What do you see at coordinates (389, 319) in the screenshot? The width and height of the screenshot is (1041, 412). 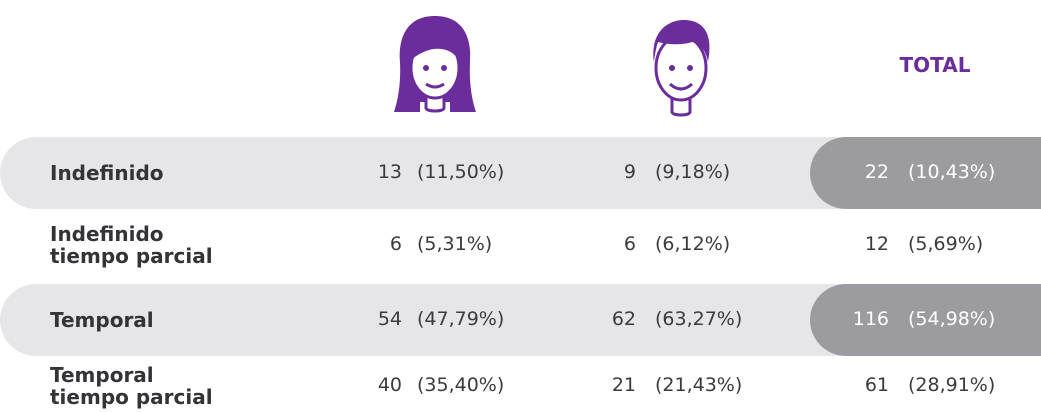 I see `count: 54` at bounding box center [389, 319].